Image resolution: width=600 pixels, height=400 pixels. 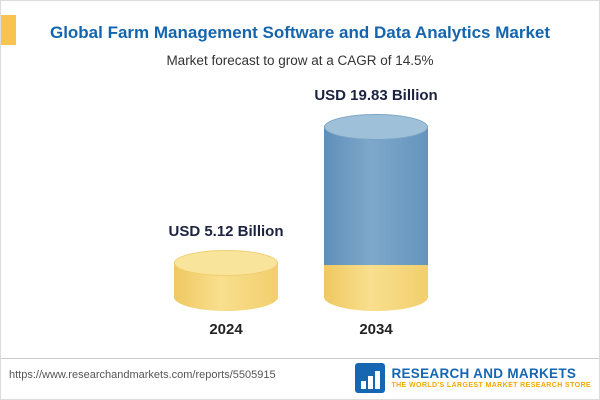 What do you see at coordinates (226, 329) in the screenshot?
I see `axis-label-2024: 2024` at bounding box center [226, 329].